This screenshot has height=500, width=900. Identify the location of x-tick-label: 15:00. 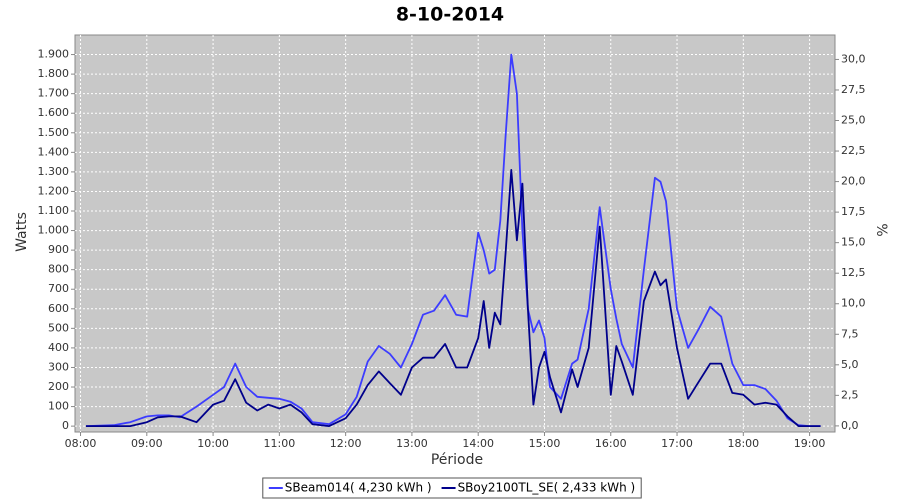
(545, 443).